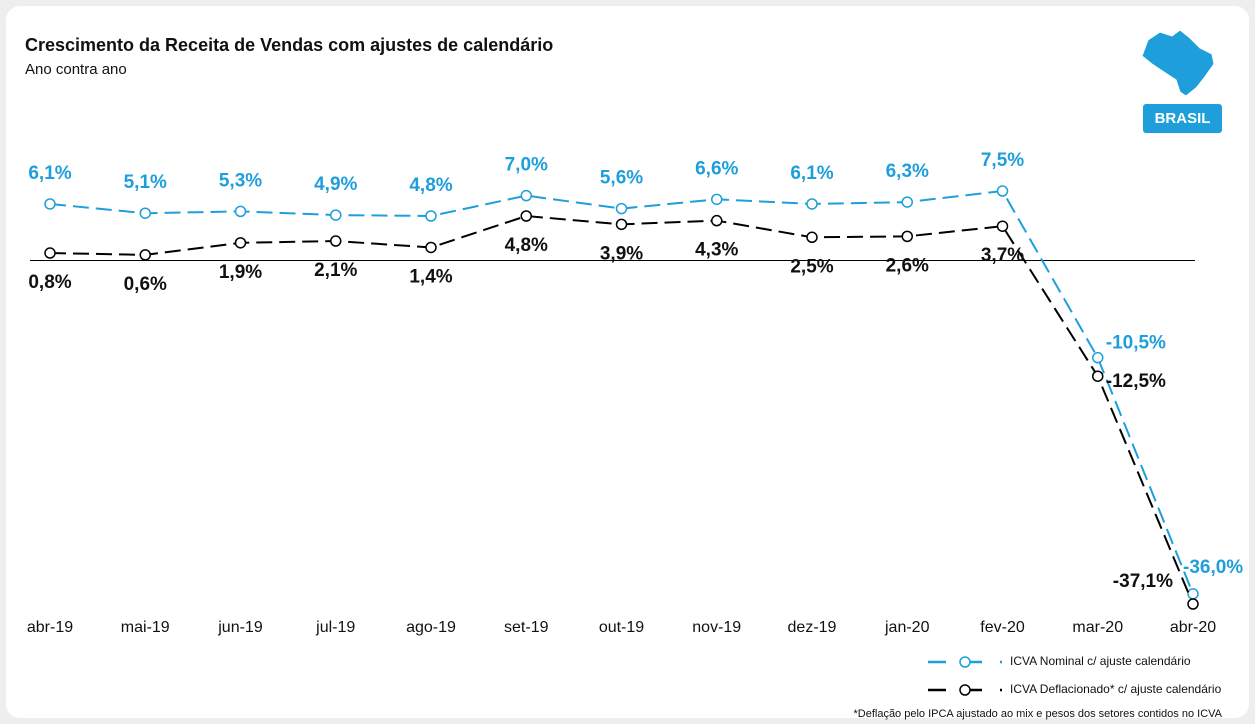 Image resolution: width=1255 pixels, height=724 pixels. I want to click on legend-label: ICVA Nominal c/ ajuste calendário, so click(1100, 661).